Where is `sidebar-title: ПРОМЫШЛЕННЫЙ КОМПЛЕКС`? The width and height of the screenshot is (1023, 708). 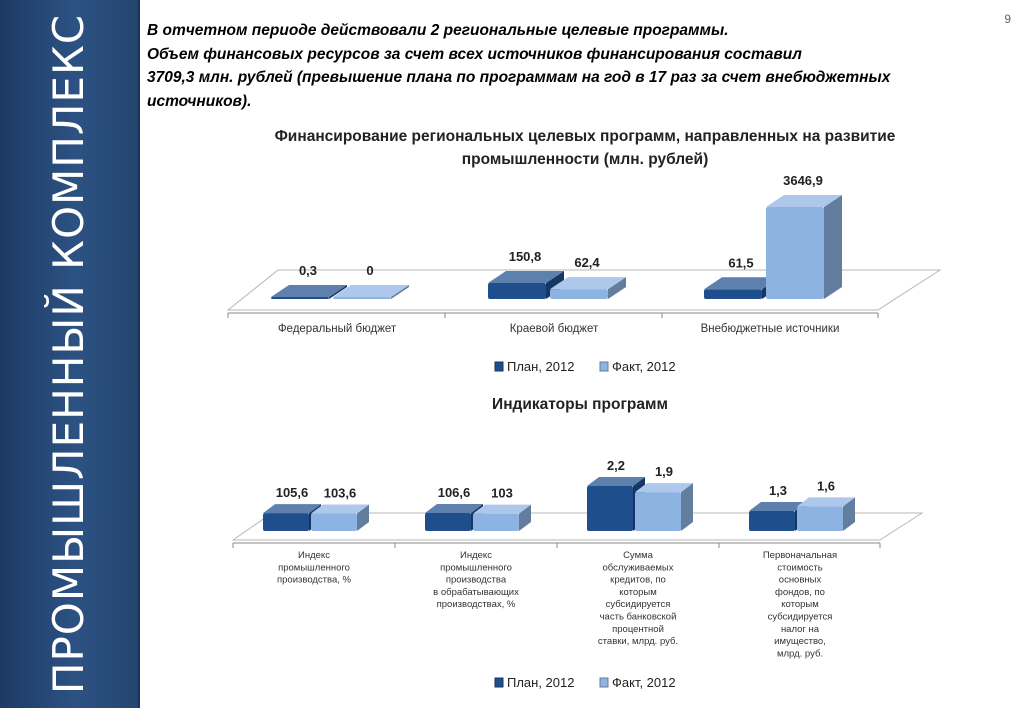
sidebar-title: ПРОМЫШЛЕННЫЙ КОМПЛЕКС is located at coordinates (68, 354).